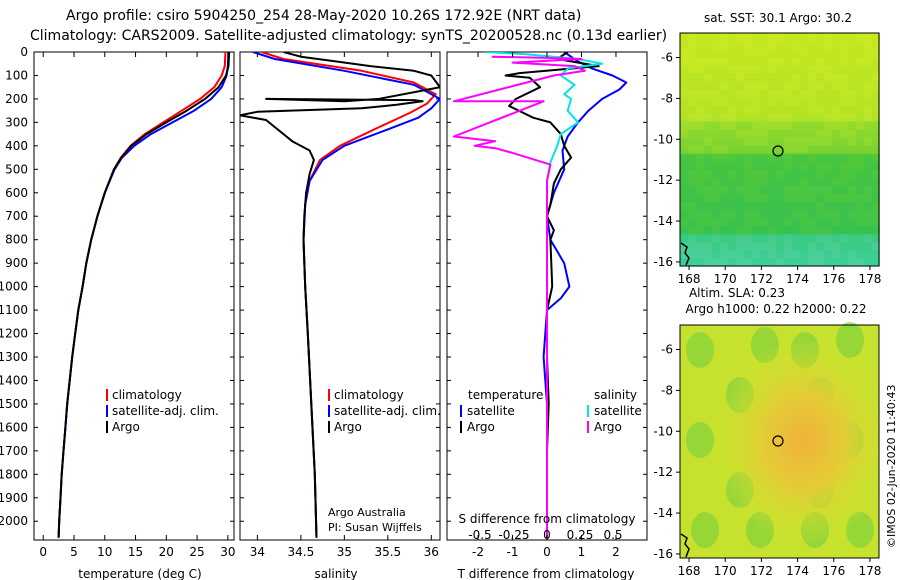 The image size is (900, 580). I want to click on map-y-tick-label: -10, so click(663, 139).